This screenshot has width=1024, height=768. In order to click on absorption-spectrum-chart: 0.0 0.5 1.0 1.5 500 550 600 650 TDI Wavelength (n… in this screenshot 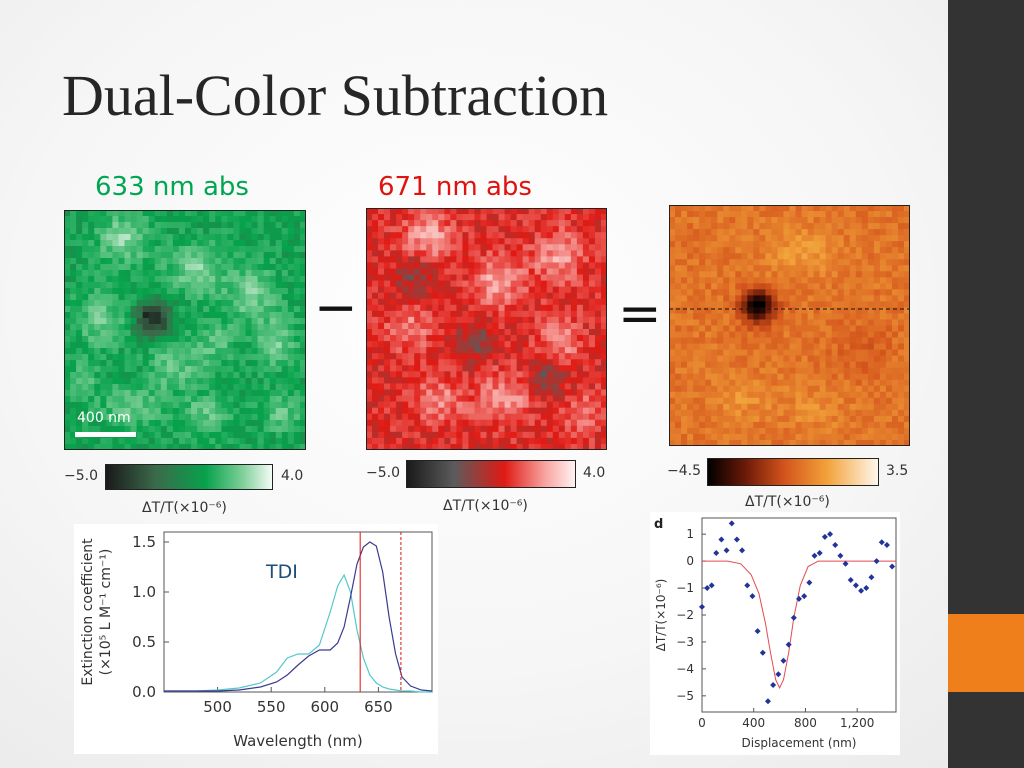, I will do `click(256, 639)`.